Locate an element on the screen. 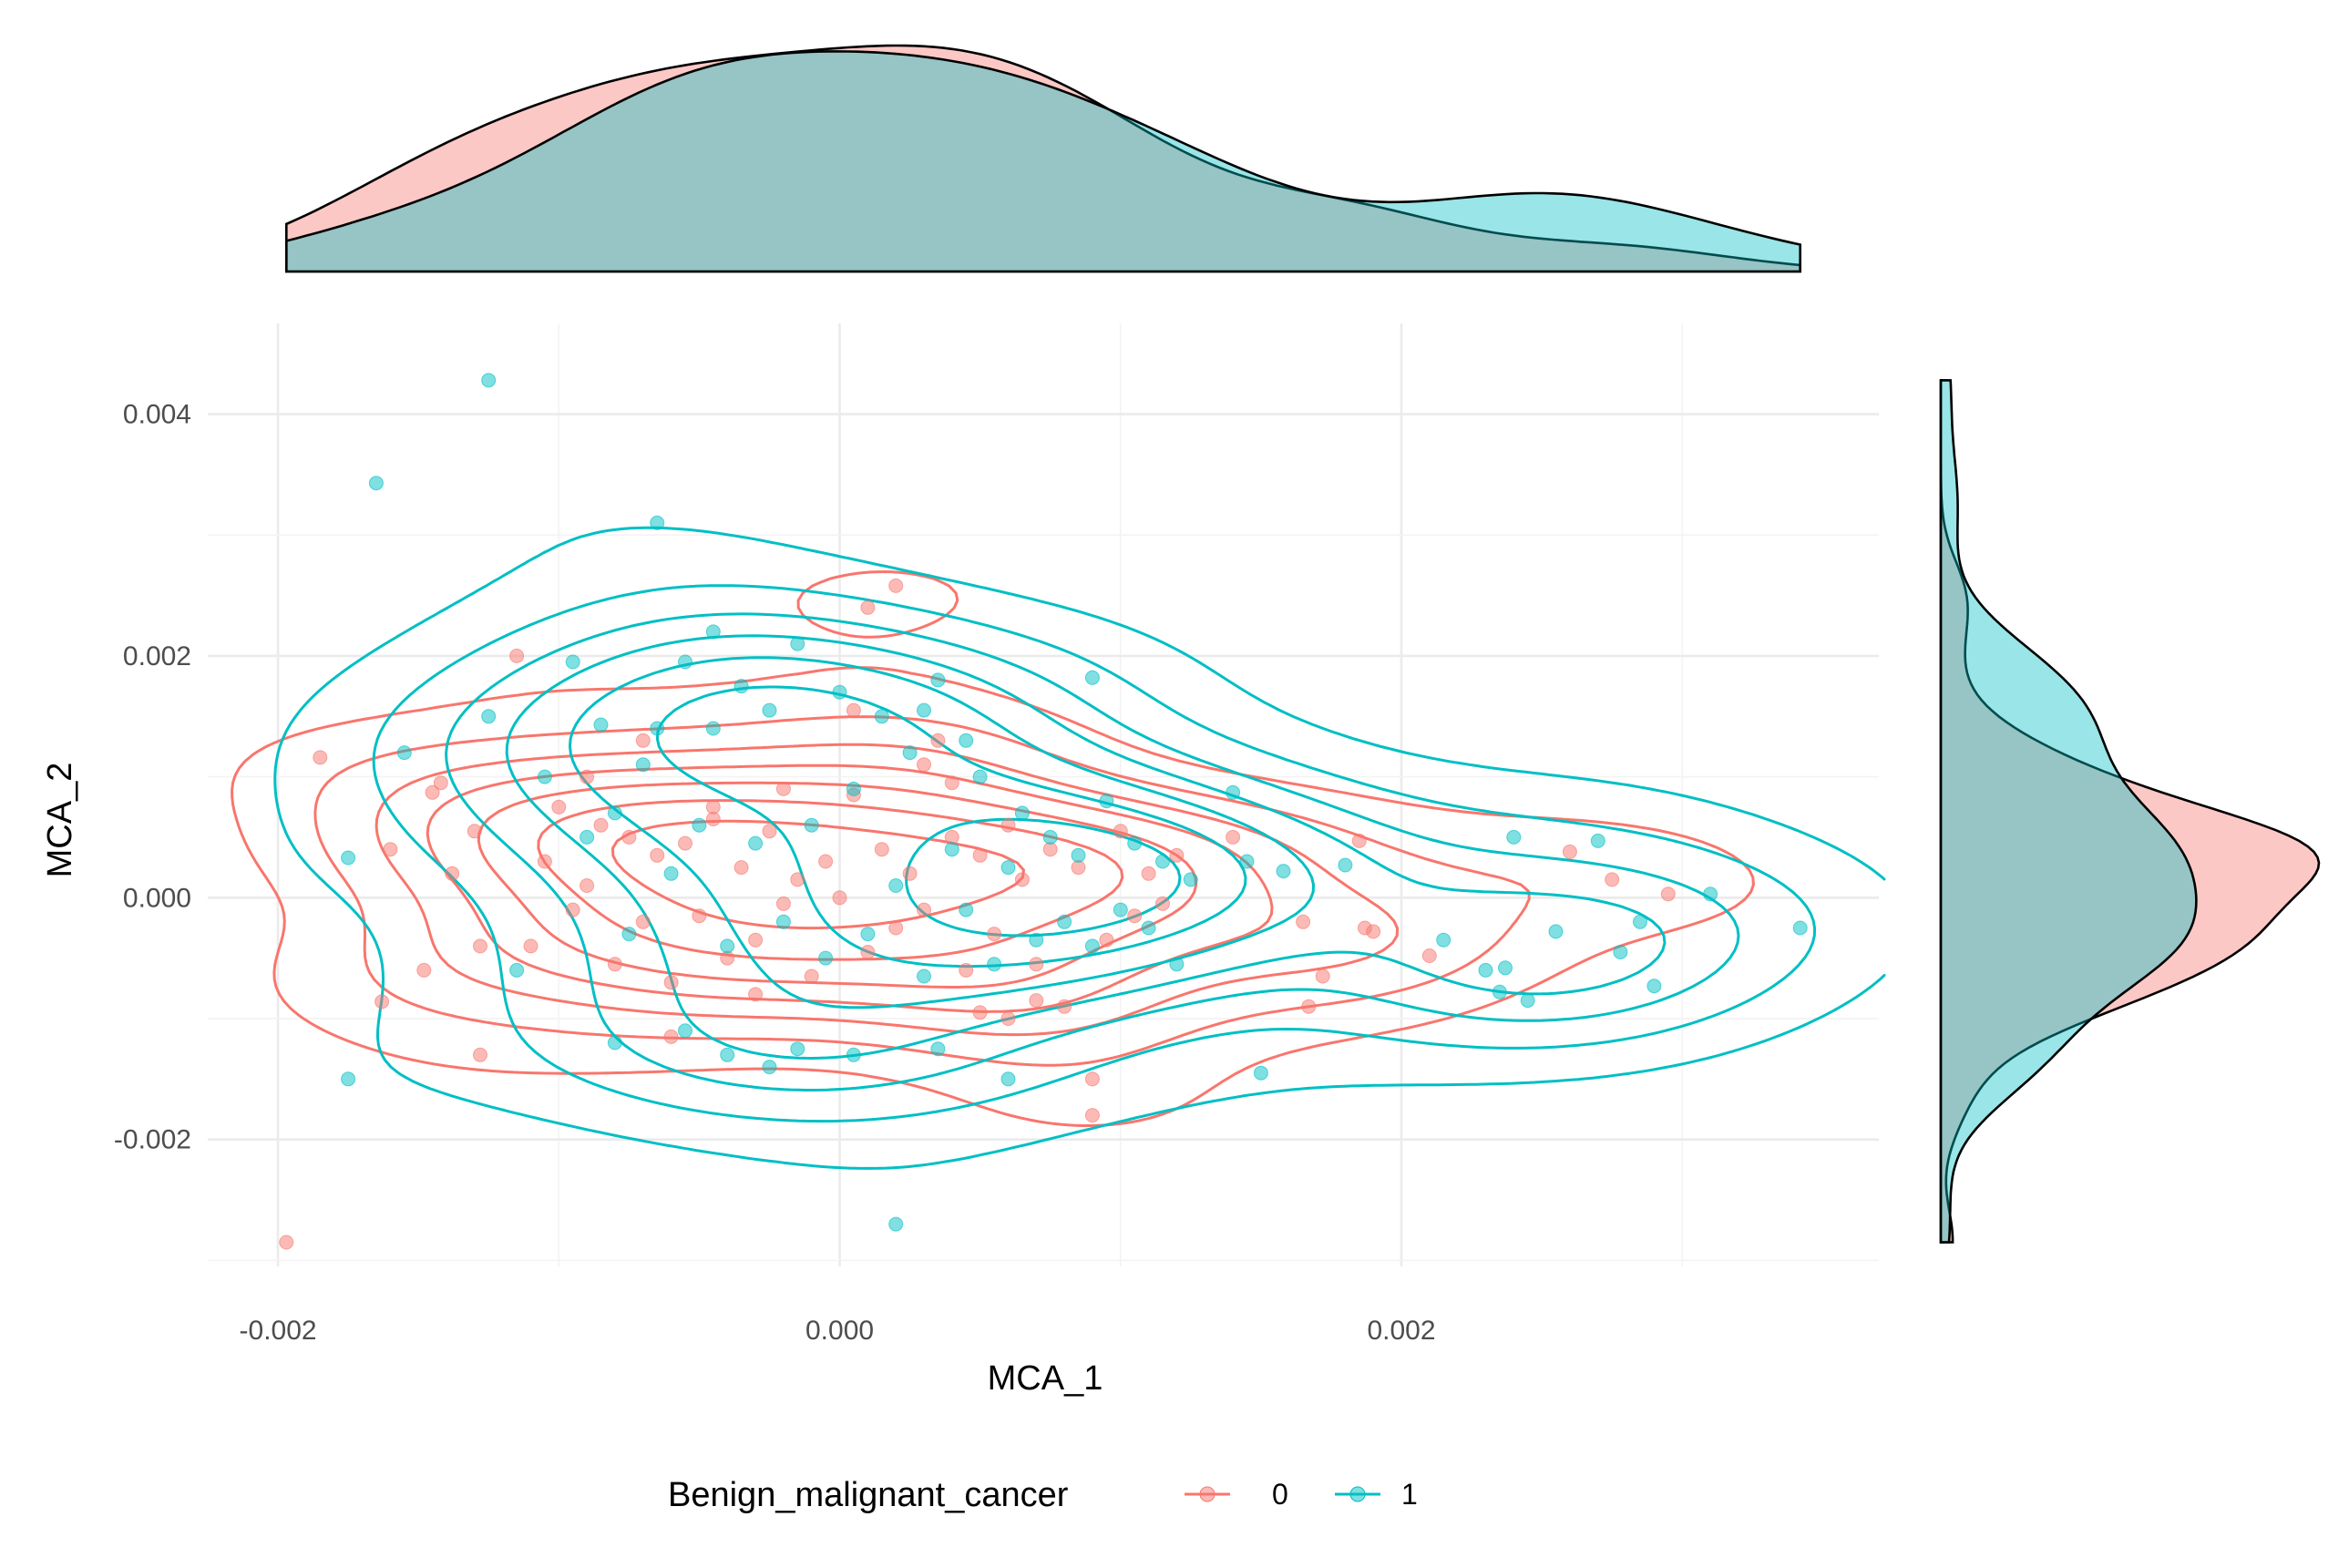 The height and width of the screenshot is (1568, 2349). top-marginal-density is located at coordinates (1043, 158).